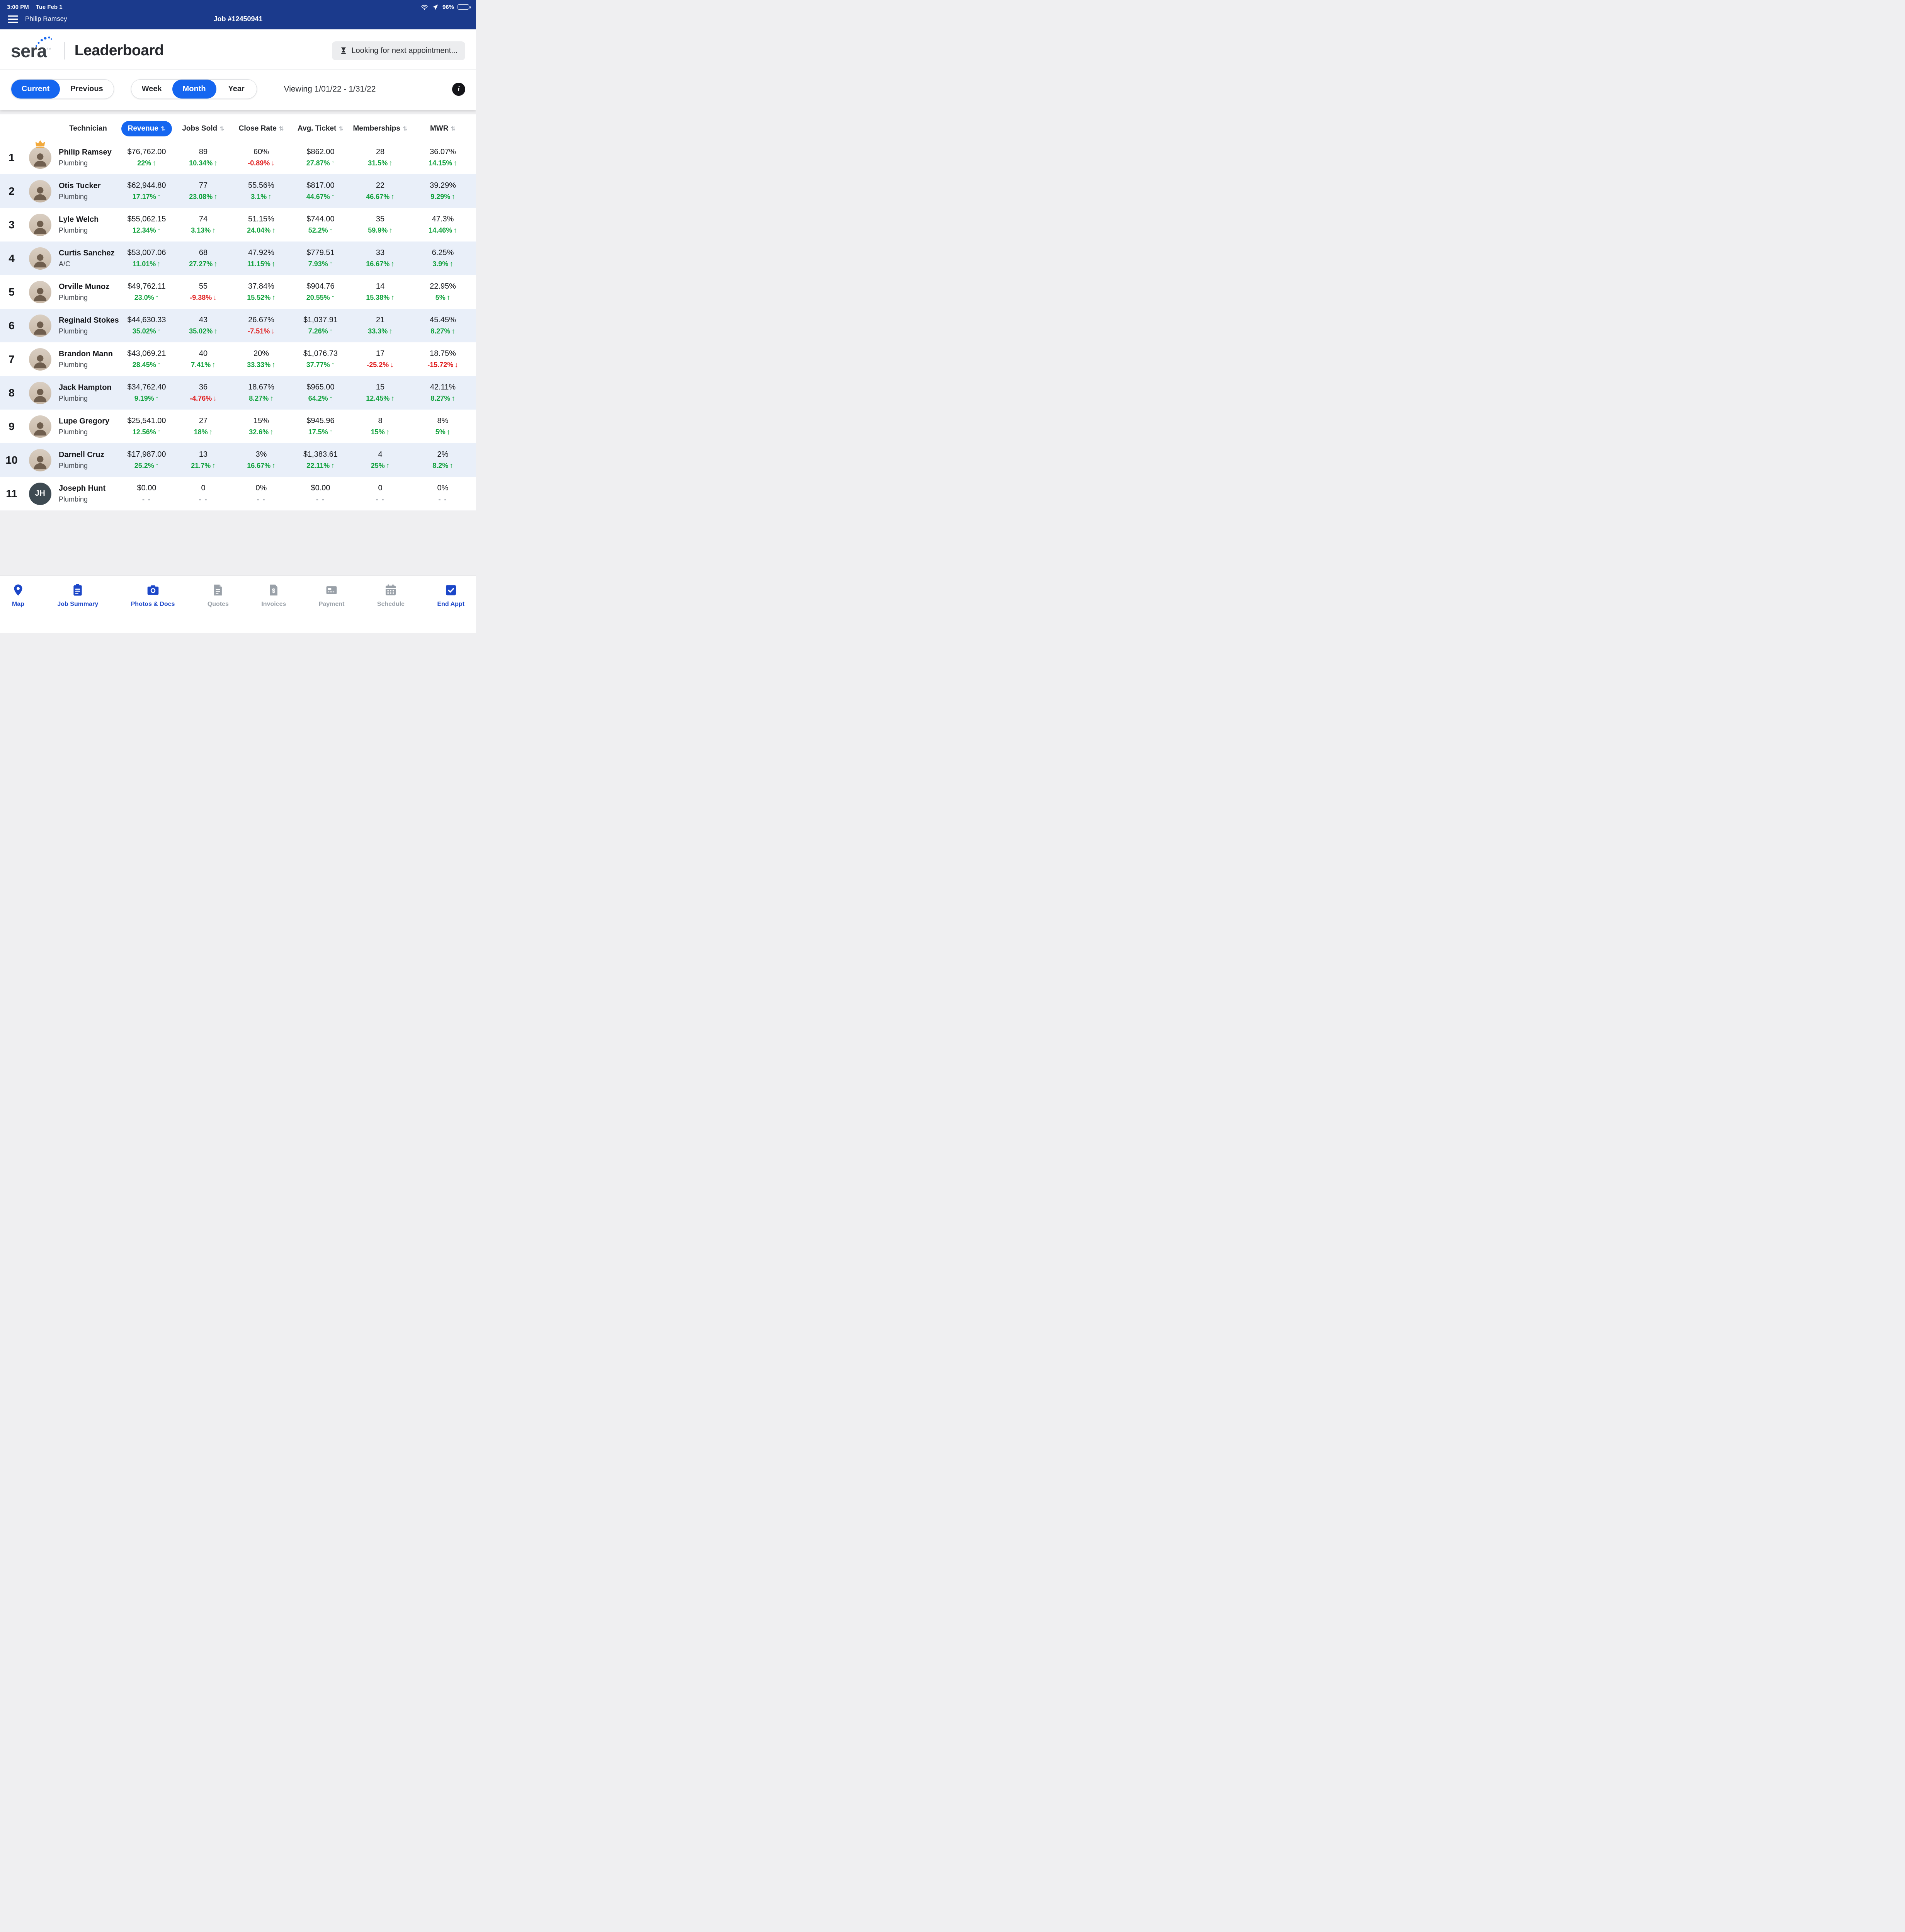 The width and height of the screenshot is (1905, 1932). Describe the element at coordinates (450, 608) in the screenshot. I see `tab-end-appt: End Appt` at that location.